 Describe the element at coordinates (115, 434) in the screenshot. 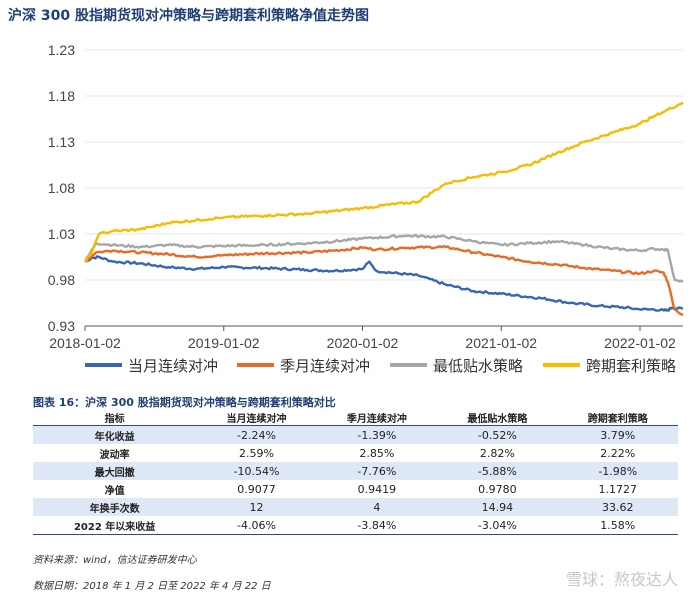

I see `row-label: 年化收益` at that location.